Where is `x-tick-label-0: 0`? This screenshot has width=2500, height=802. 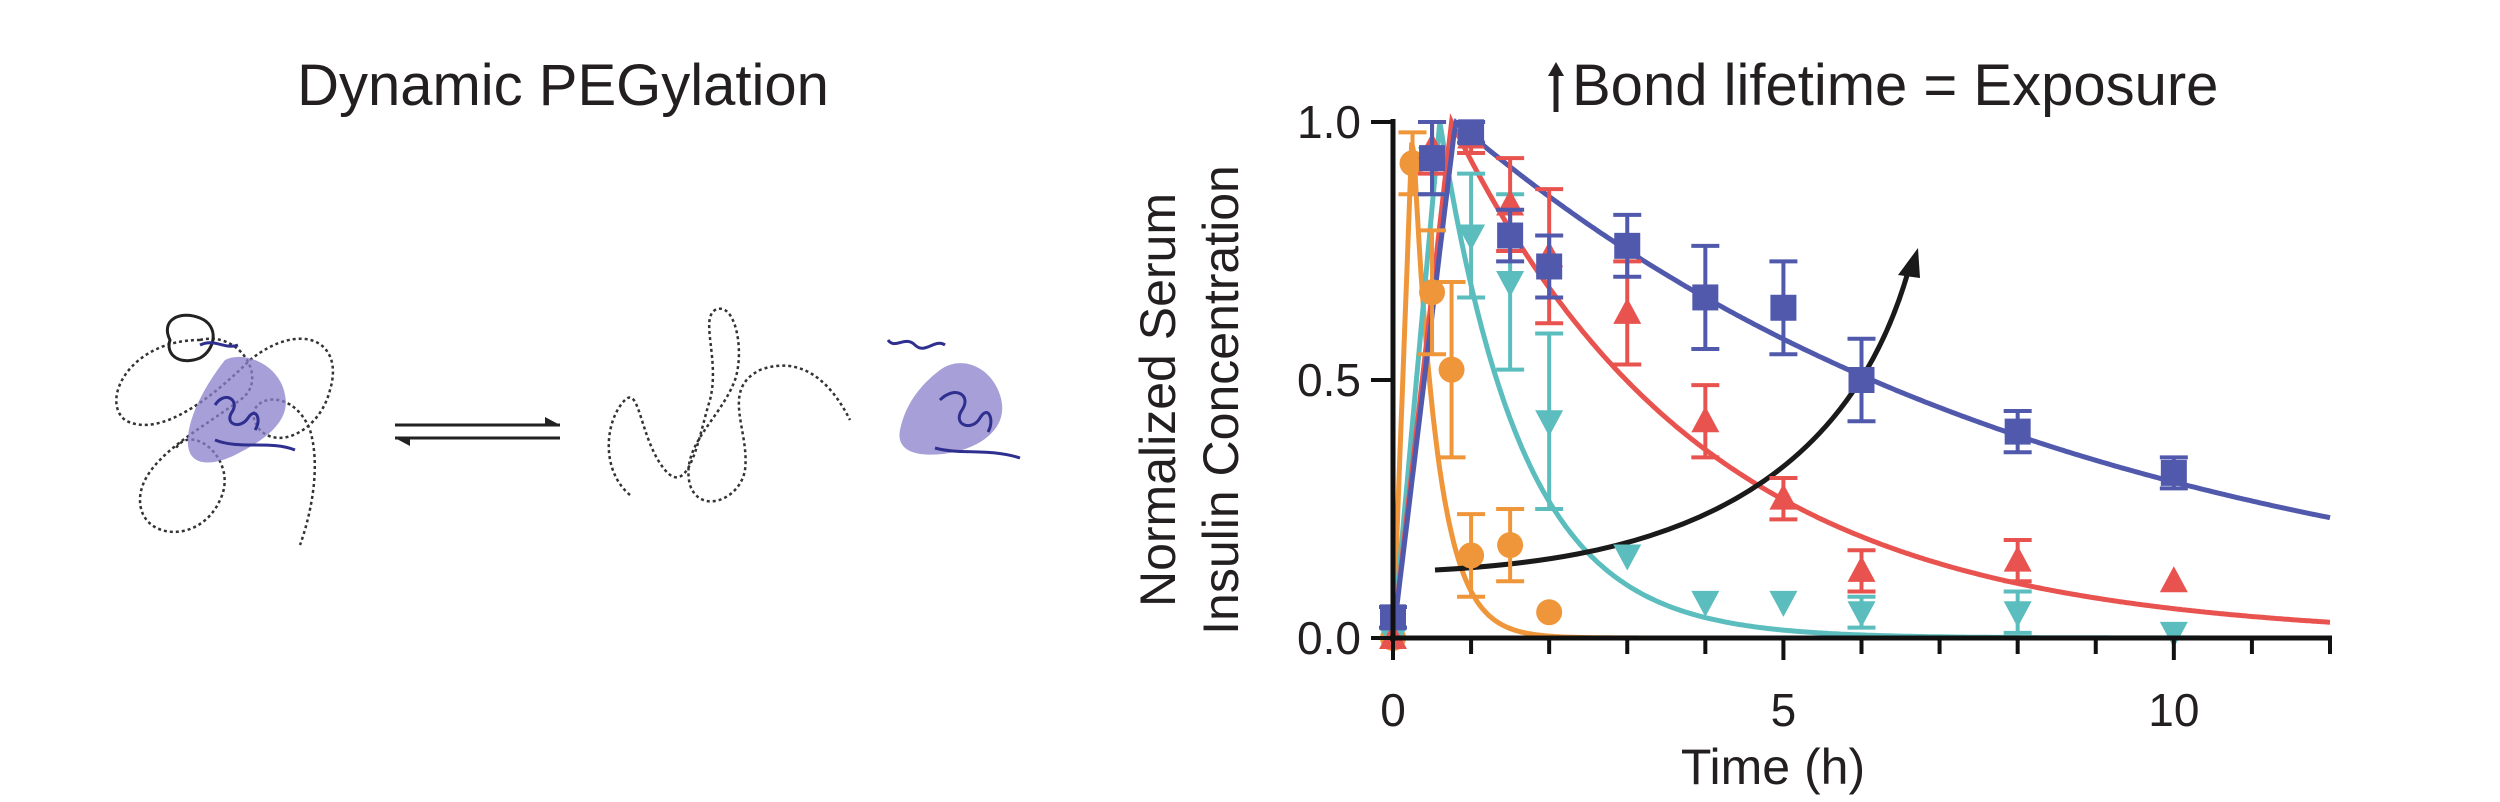 x-tick-label-0: 0 is located at coordinates (1393, 710).